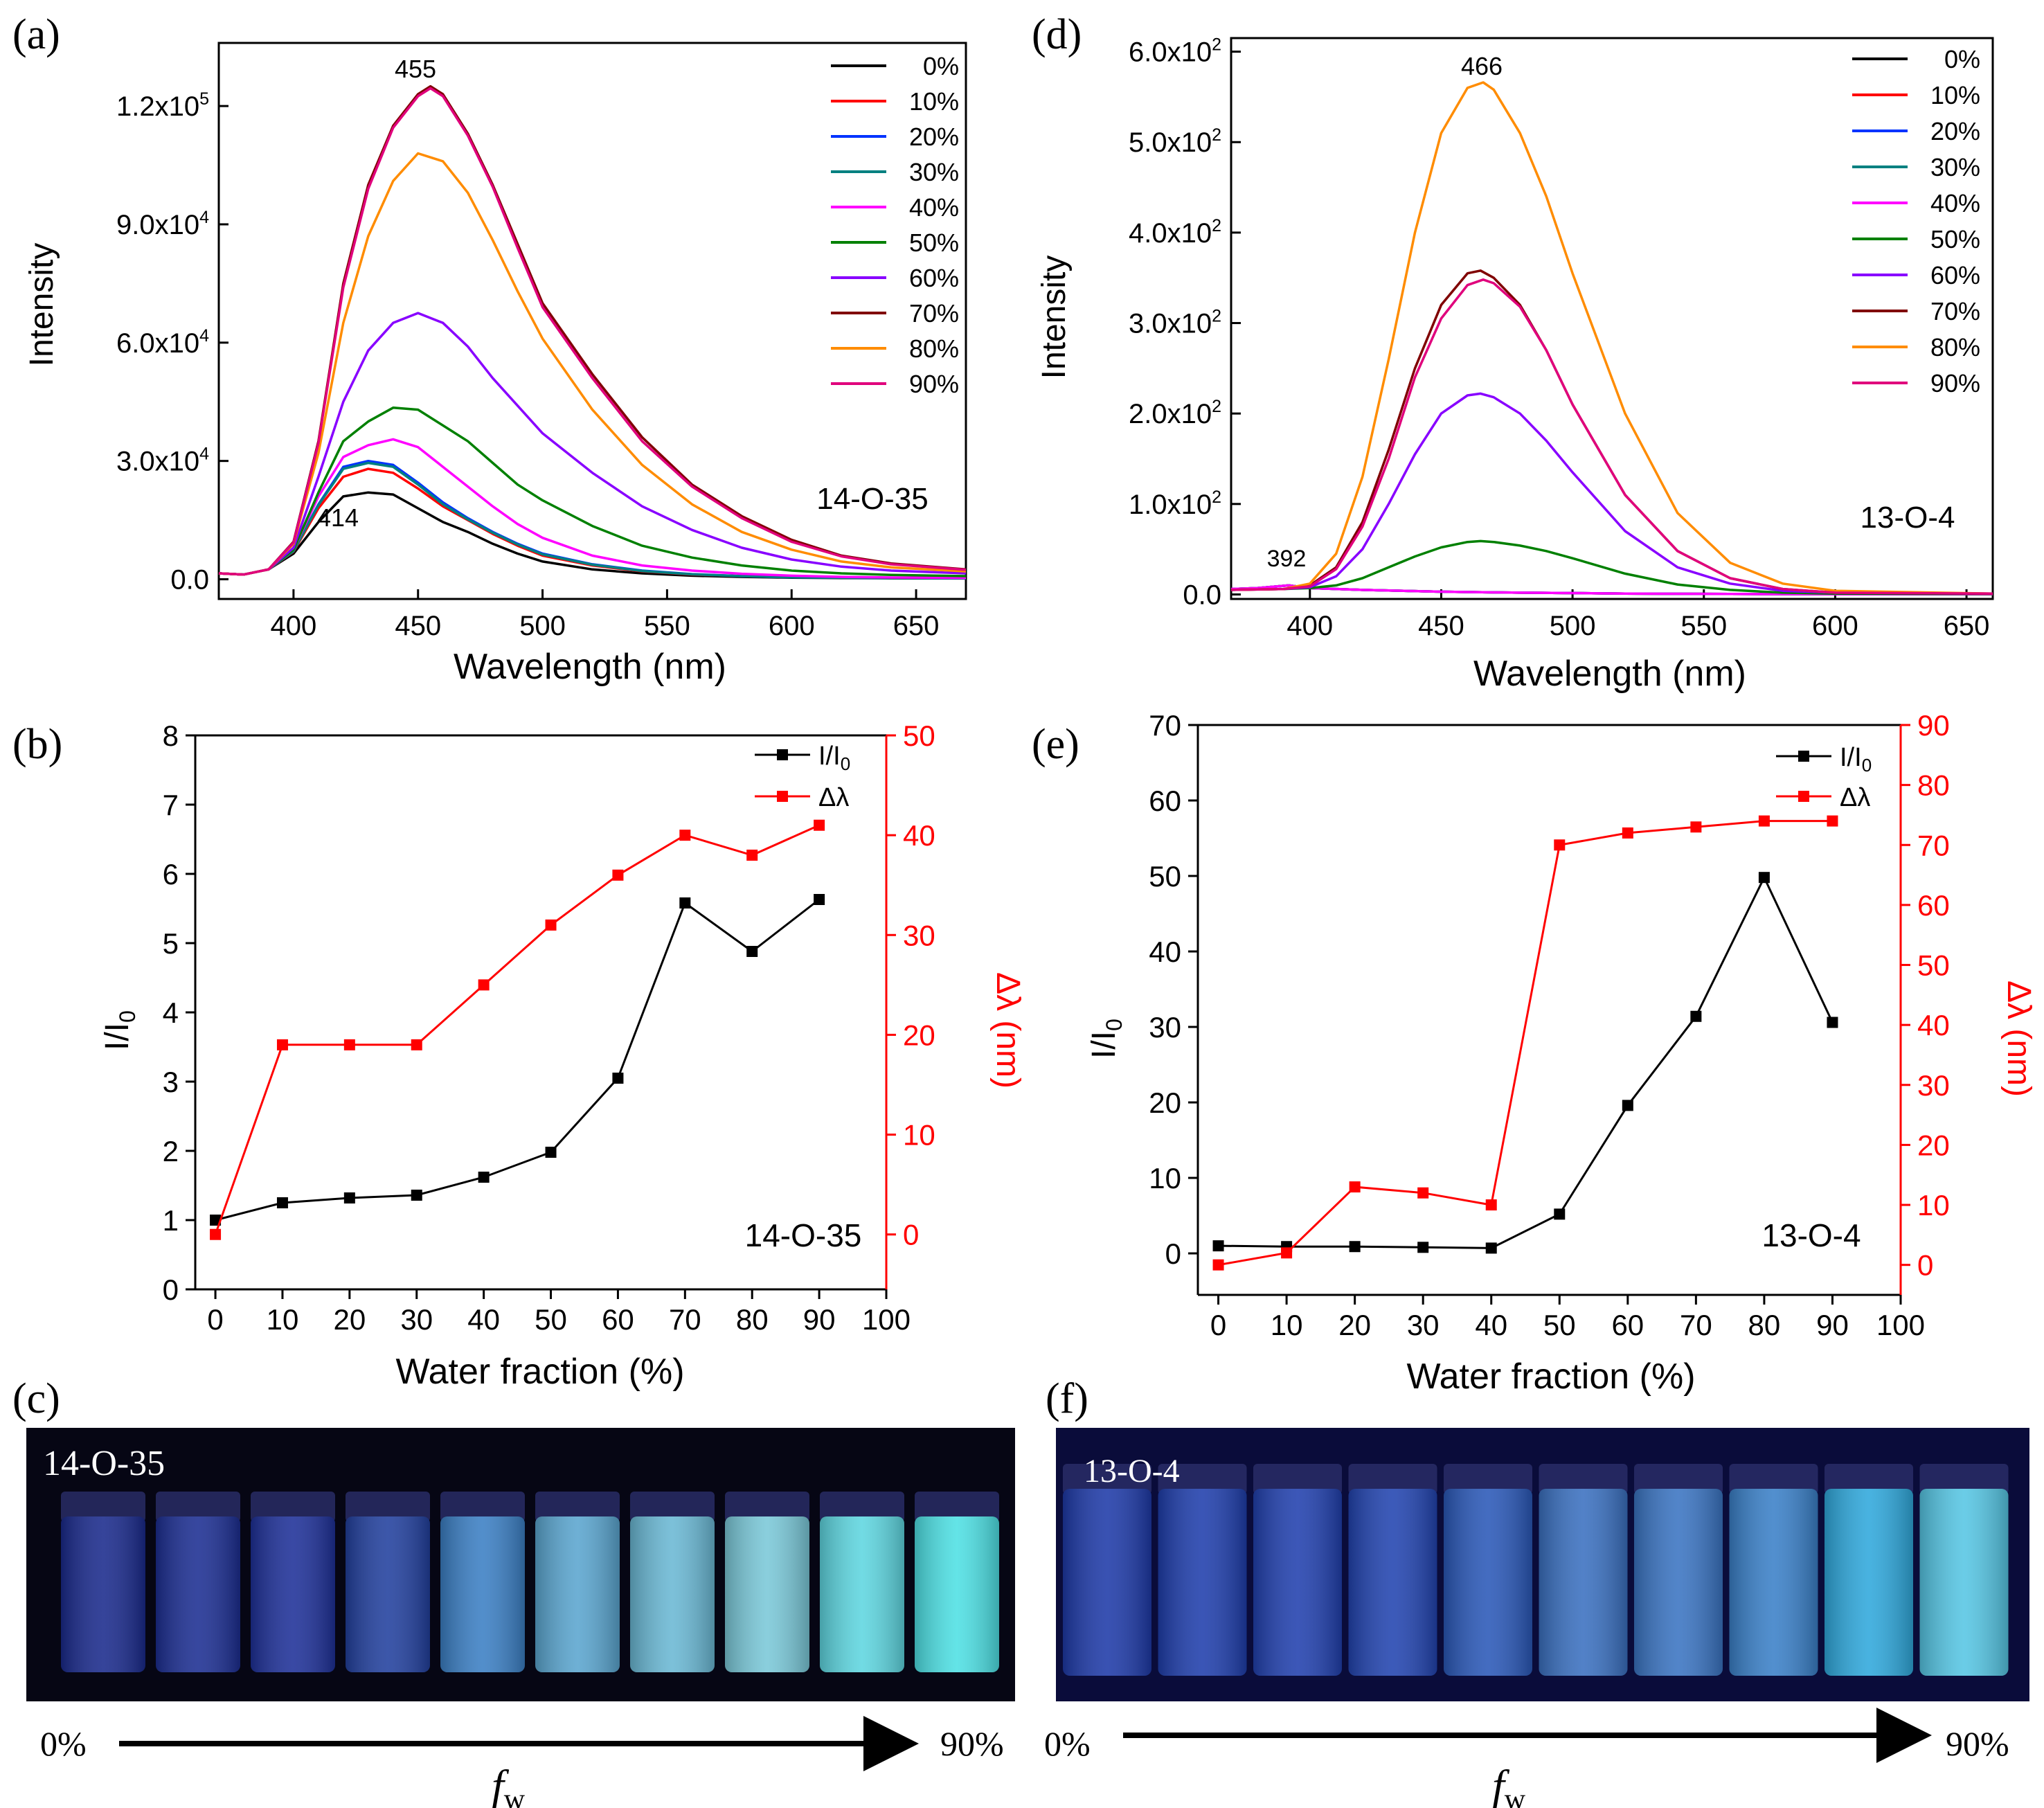 The height and width of the screenshot is (1808, 2044). I want to click on panel-e-x-tick-label: 20, so click(1354, 1325).